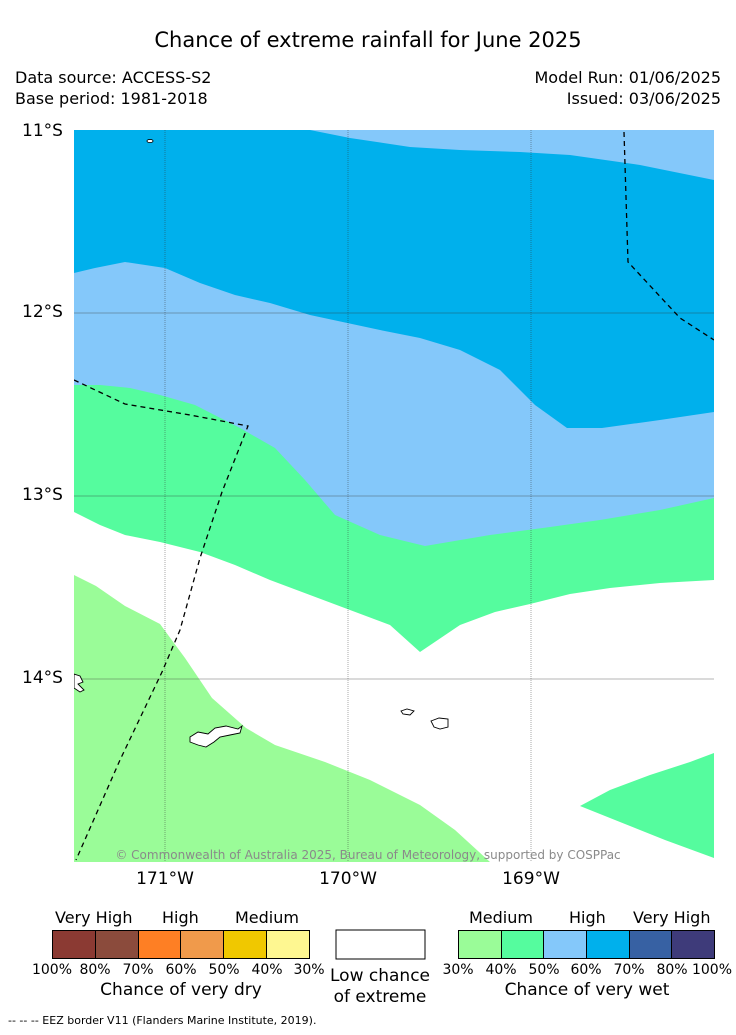  I want to click on wet-header-very-high: Very High, so click(672, 917).